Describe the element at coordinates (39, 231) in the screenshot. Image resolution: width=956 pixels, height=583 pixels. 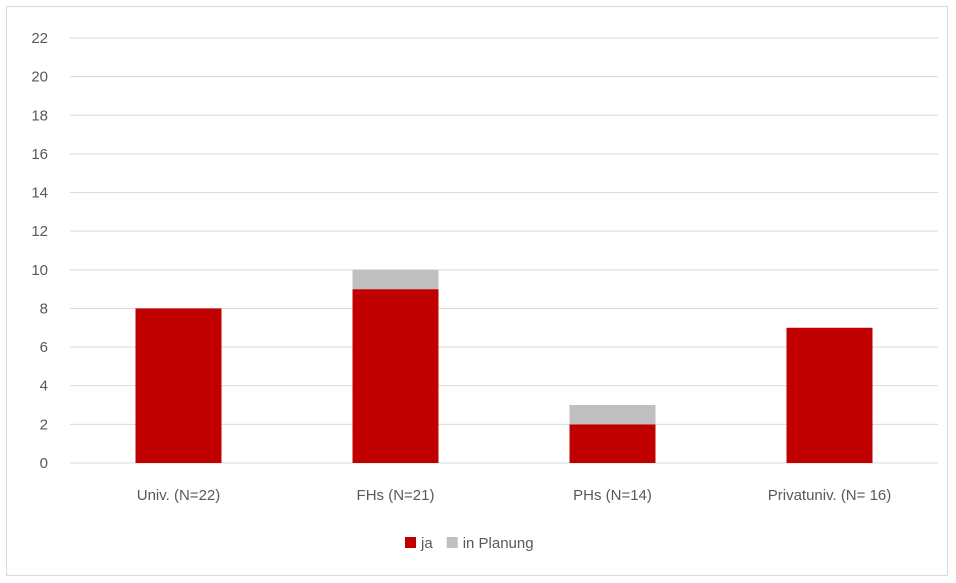
I see `y-tick-label: 12` at that location.